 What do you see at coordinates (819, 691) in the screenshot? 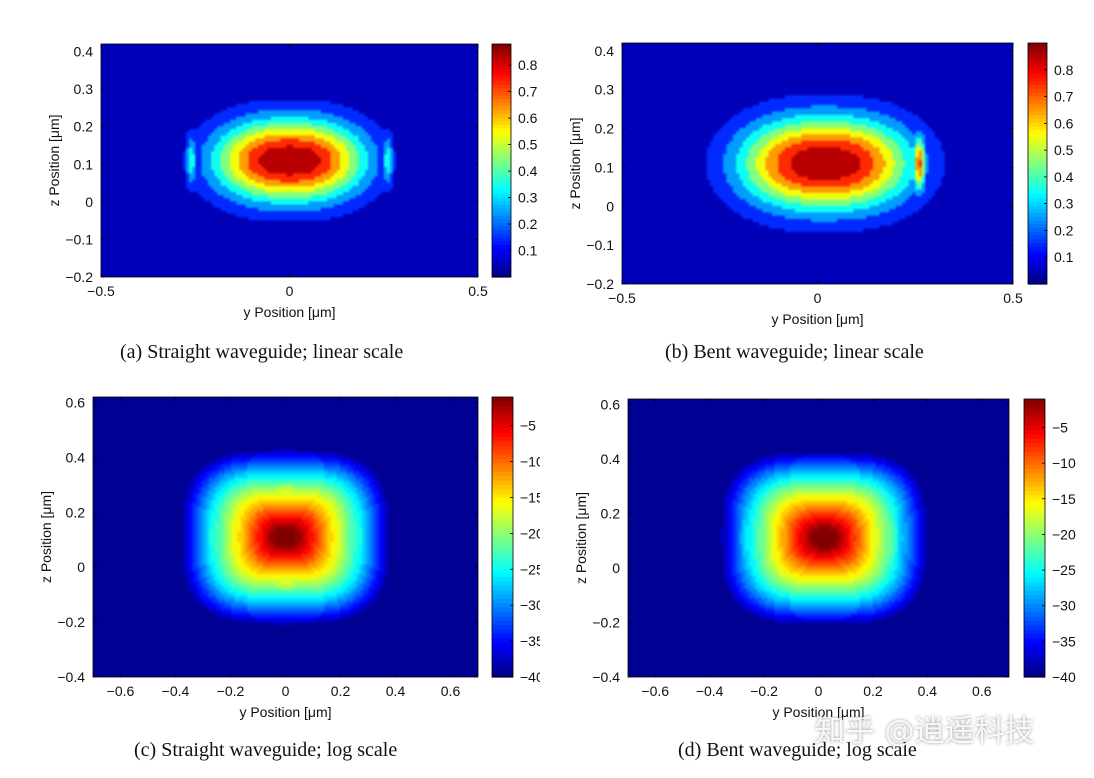
I see `x-tick-label: 0` at bounding box center [819, 691].